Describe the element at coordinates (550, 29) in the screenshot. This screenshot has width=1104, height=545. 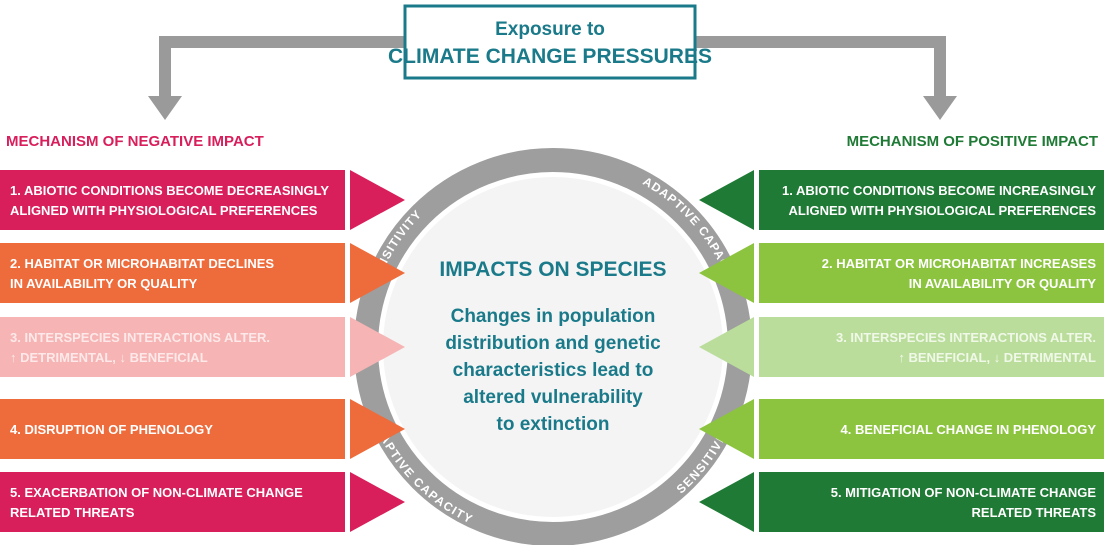
I see `top-box-line: Exposure to` at that location.